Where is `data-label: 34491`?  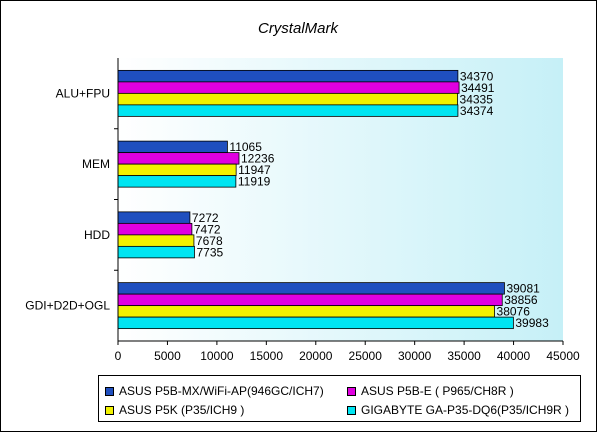 data-label: 34491 is located at coordinates (478, 88).